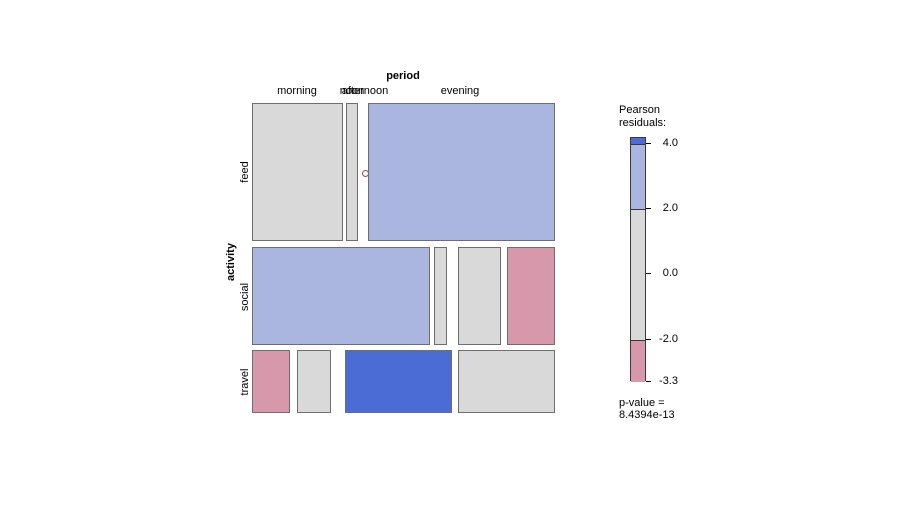 This screenshot has width=901, height=516. Describe the element at coordinates (668, 380) in the screenshot. I see `legend-tick-label: -3.3` at that location.